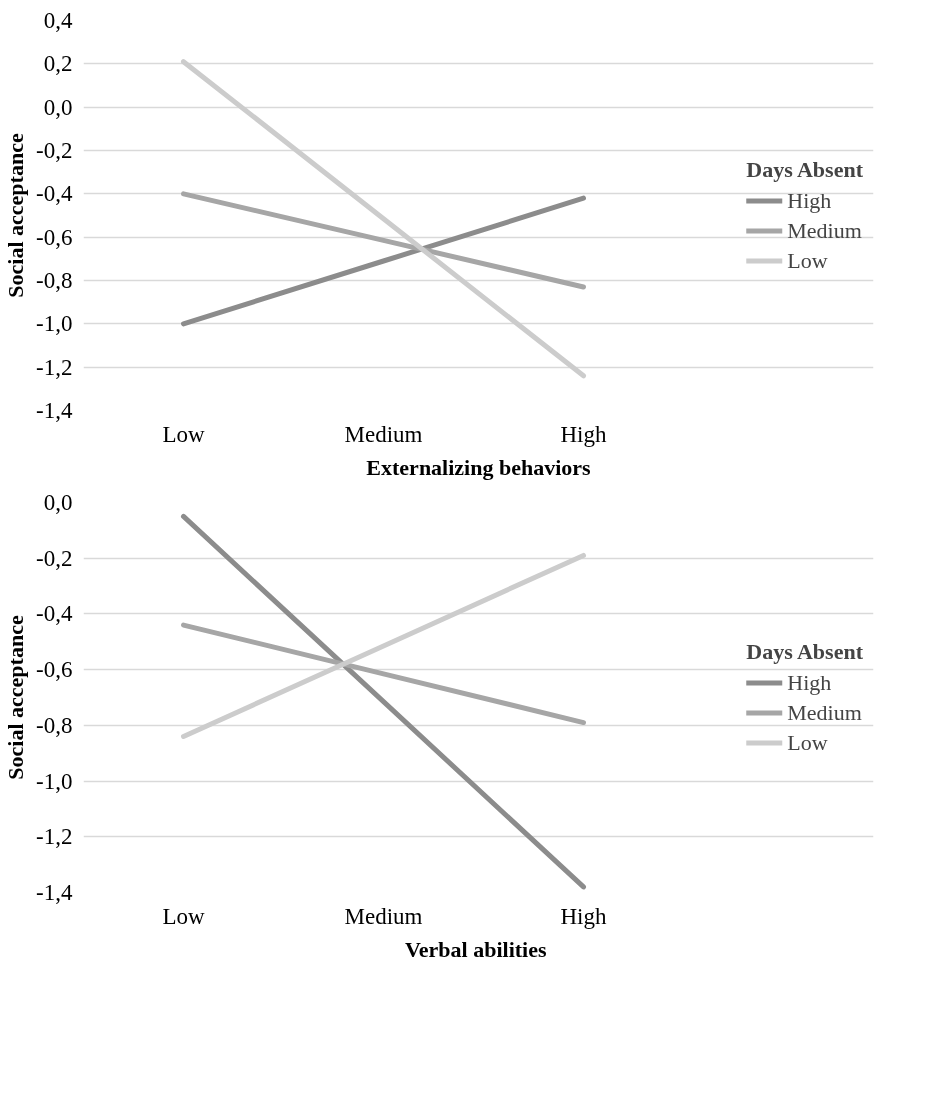  What do you see at coordinates (58, 20) in the screenshot?
I see `y-tick-label: 0,4` at bounding box center [58, 20].